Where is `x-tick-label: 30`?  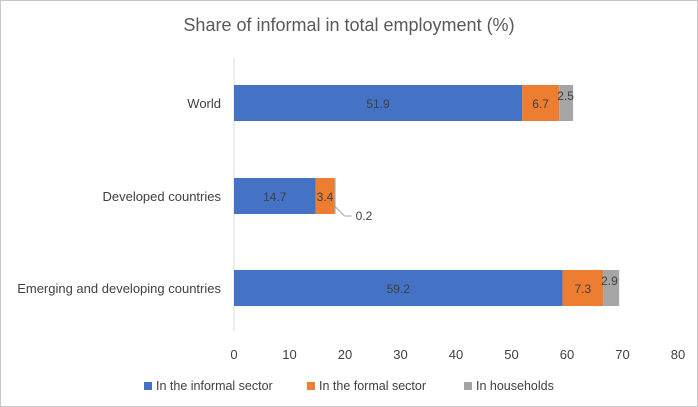
x-tick-label: 30 is located at coordinates (400, 354).